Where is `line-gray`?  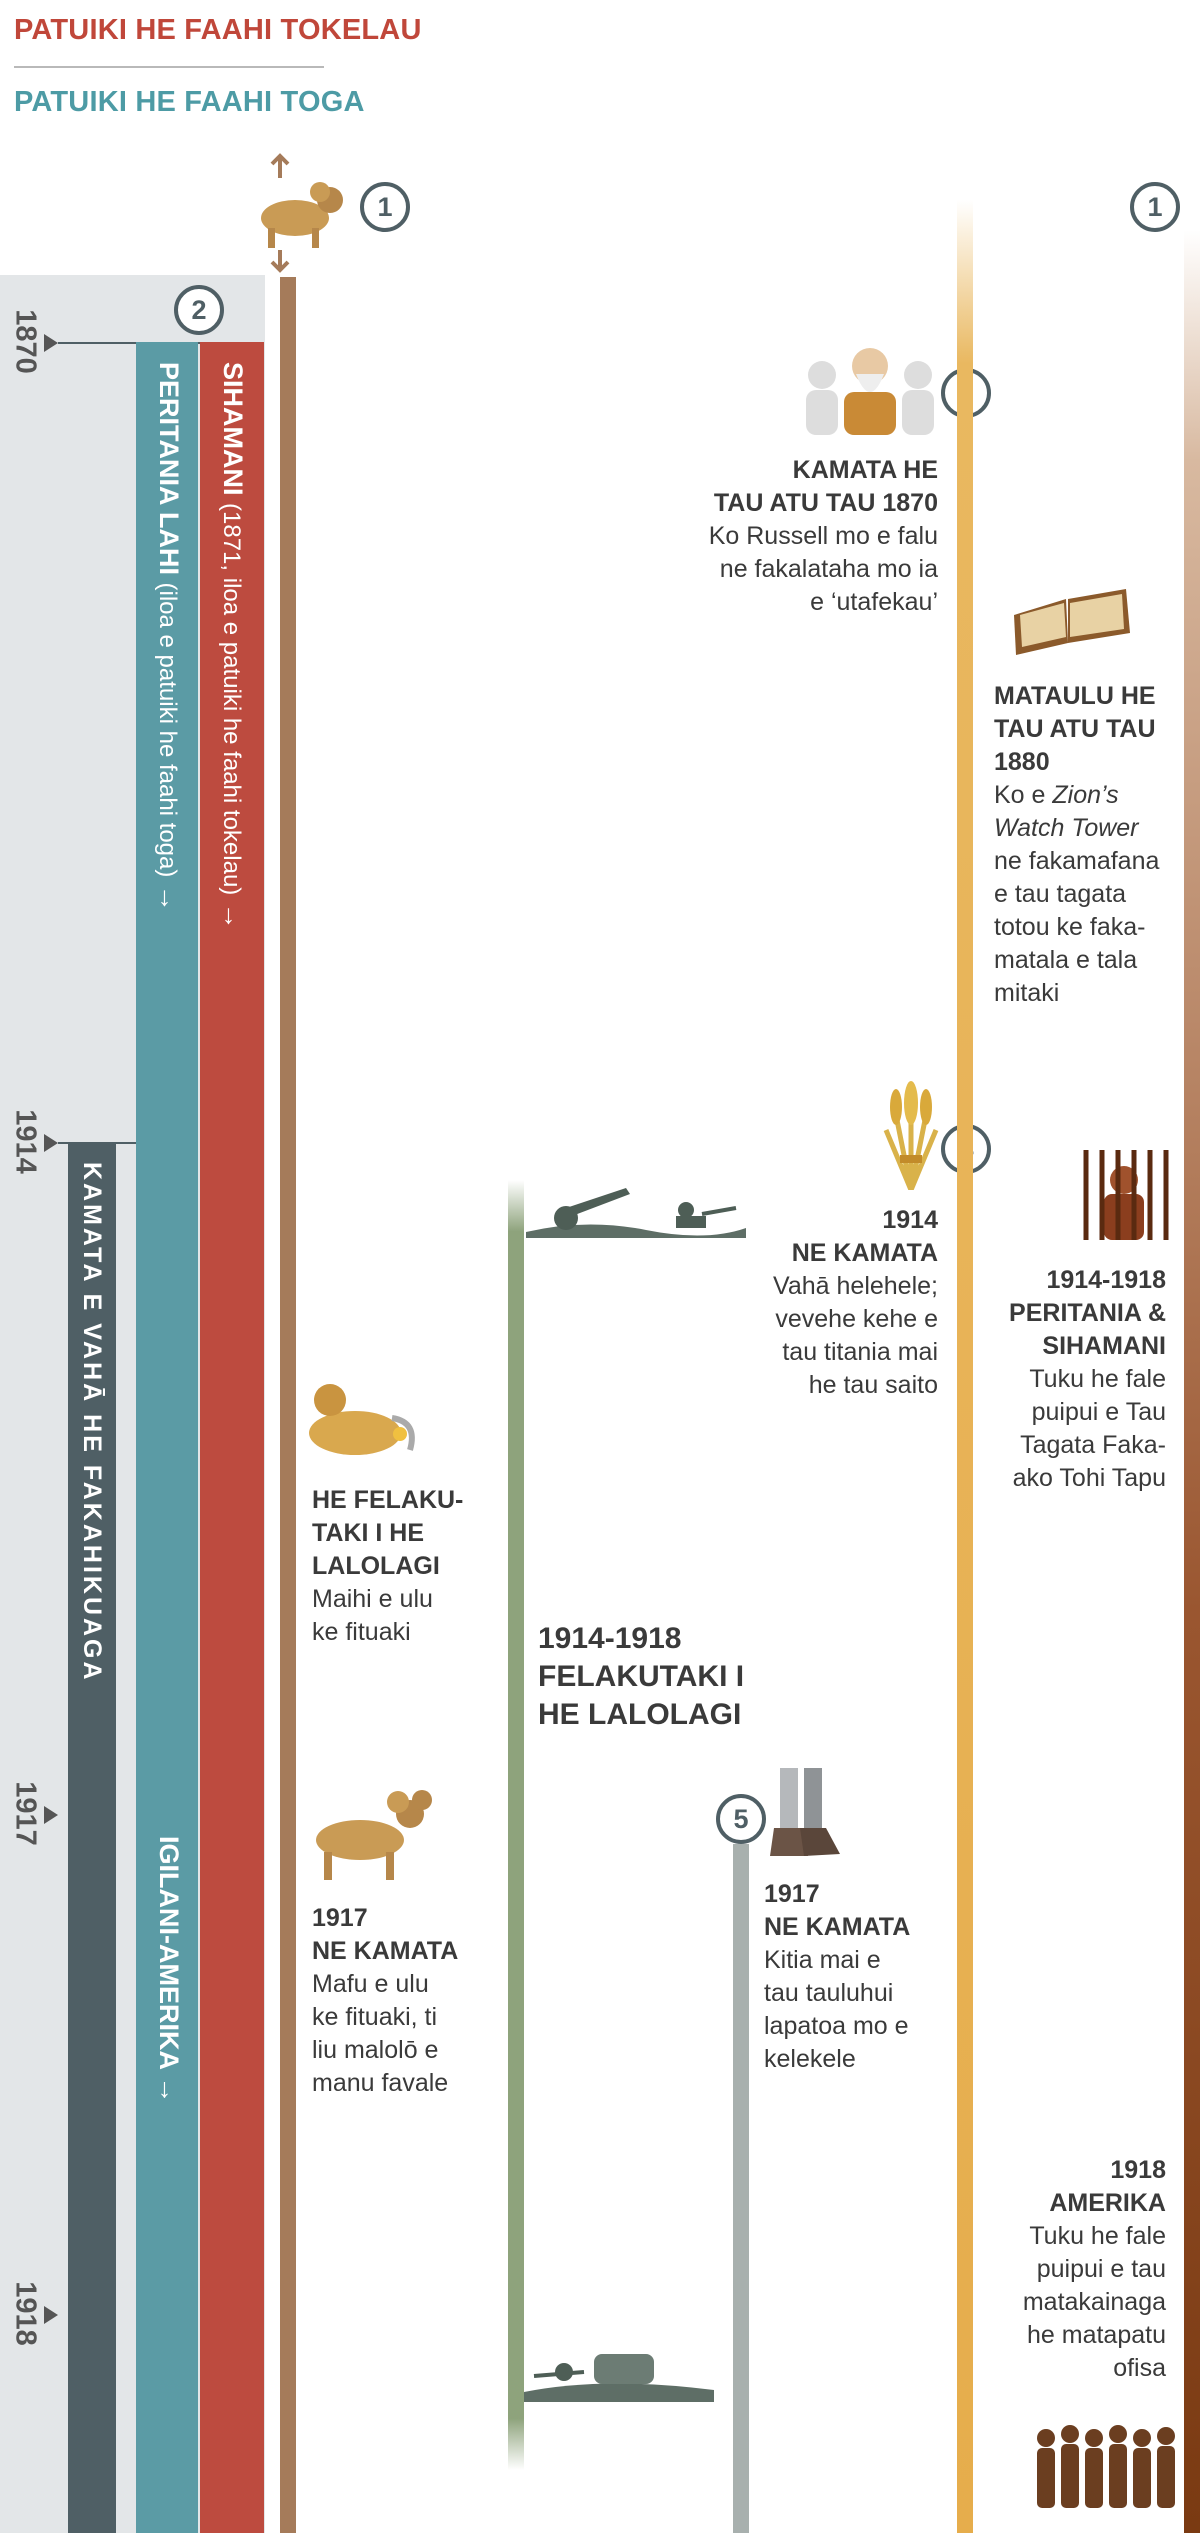
line-gray is located at coordinates (741, 2188).